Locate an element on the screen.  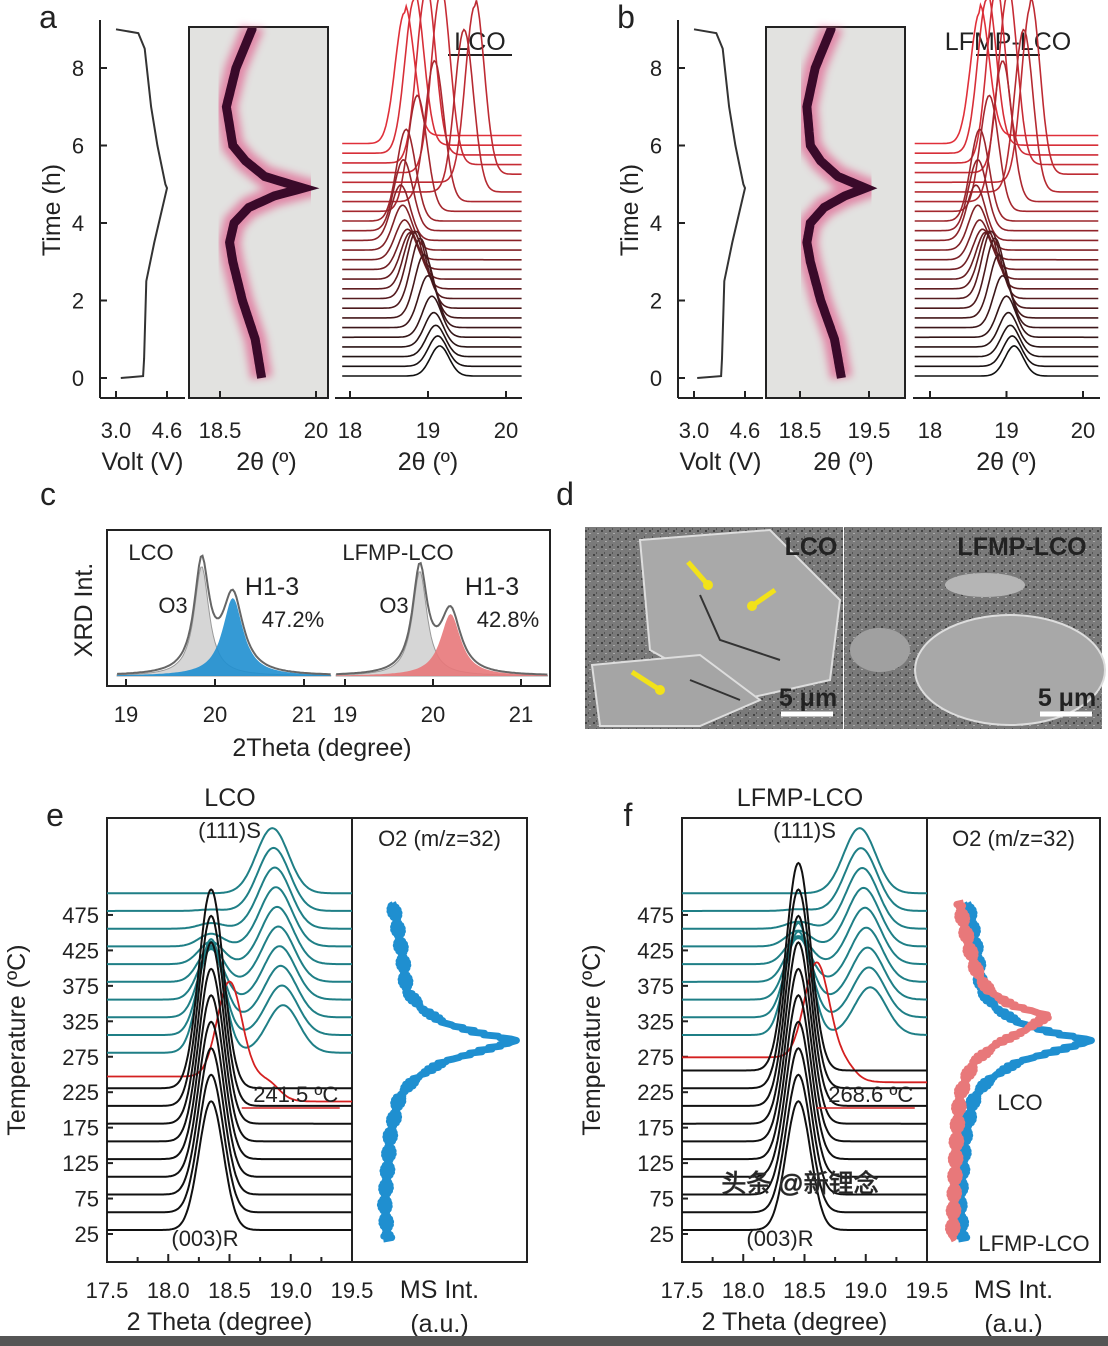
panel-label-e: e is located at coordinates (55, 815).